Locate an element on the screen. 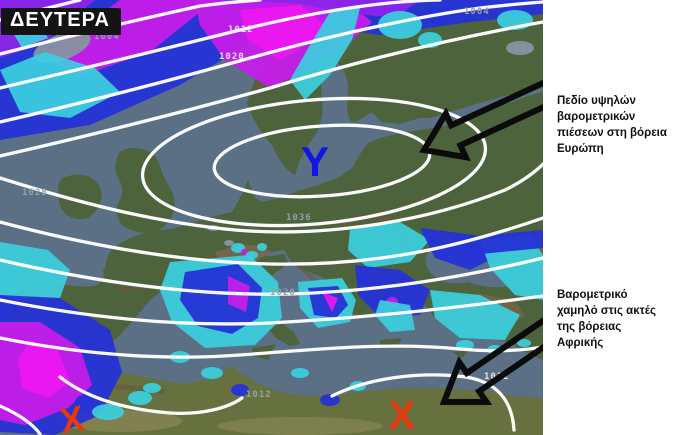 This screenshot has width=685, height=435. africa-layer is located at coordinates (291, 400).